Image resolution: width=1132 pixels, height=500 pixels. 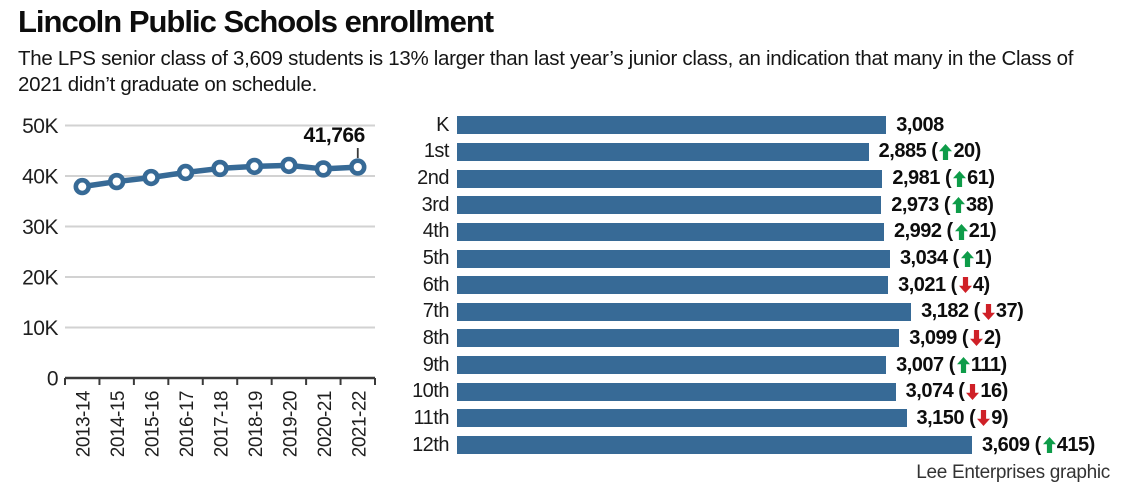 I want to click on value-label: 3,007 (111), so click(x=951, y=364).